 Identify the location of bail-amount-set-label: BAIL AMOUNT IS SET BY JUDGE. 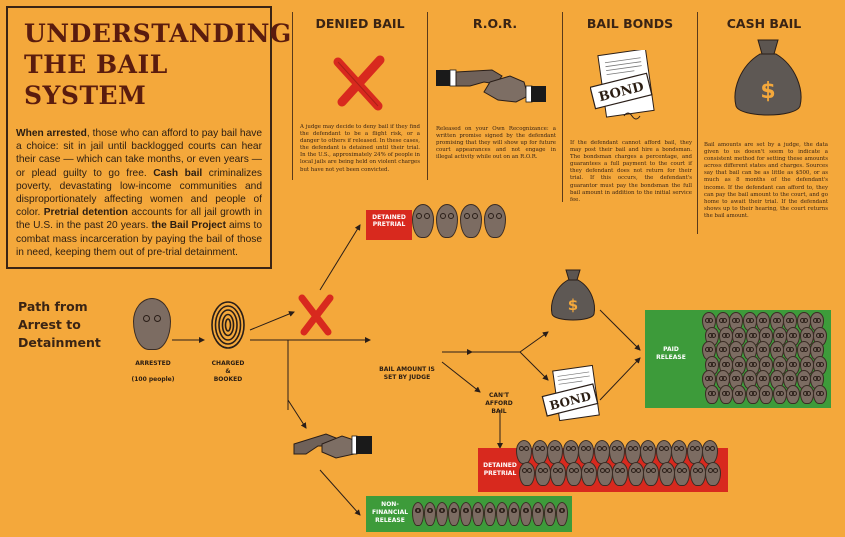
(407, 374).